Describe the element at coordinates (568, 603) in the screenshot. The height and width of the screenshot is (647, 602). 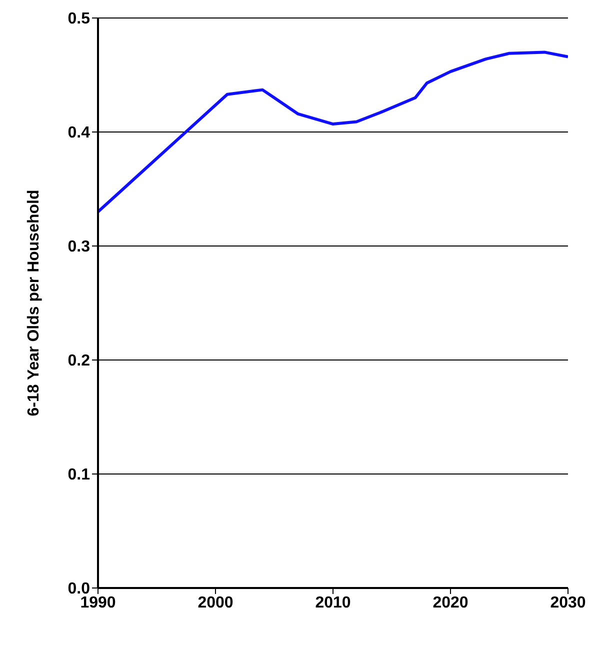
I see `x-tick-label: 2030` at that location.